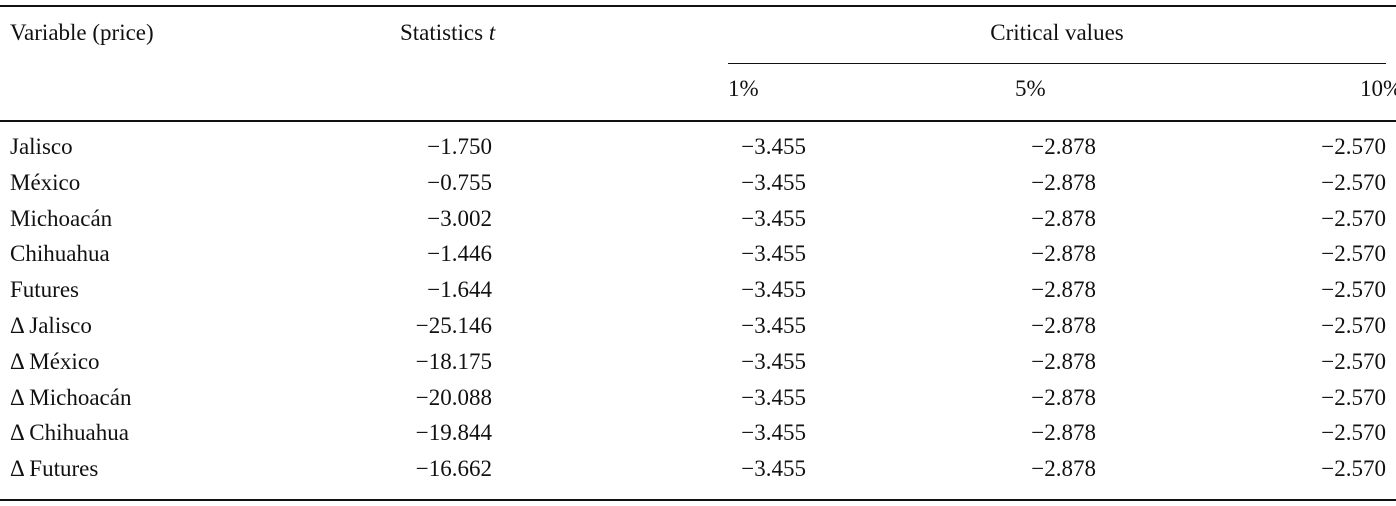  What do you see at coordinates (743, 88) in the screenshot?
I see `subheader-cell: 1%` at bounding box center [743, 88].